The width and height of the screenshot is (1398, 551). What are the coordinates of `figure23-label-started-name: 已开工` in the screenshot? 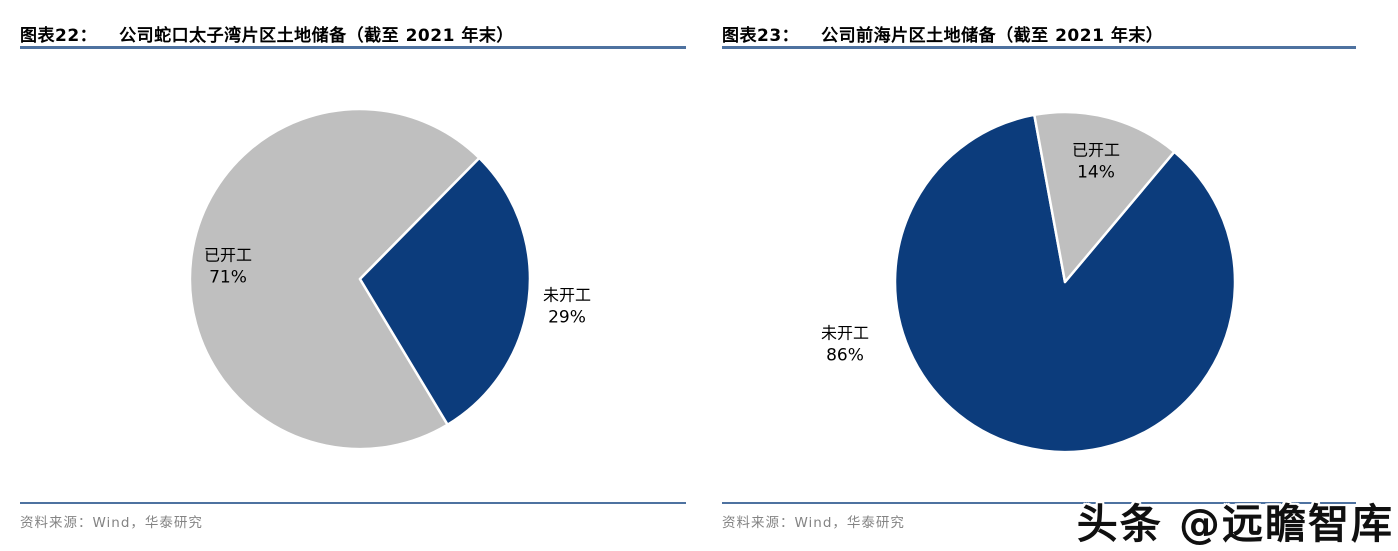 It's located at (1096, 150).